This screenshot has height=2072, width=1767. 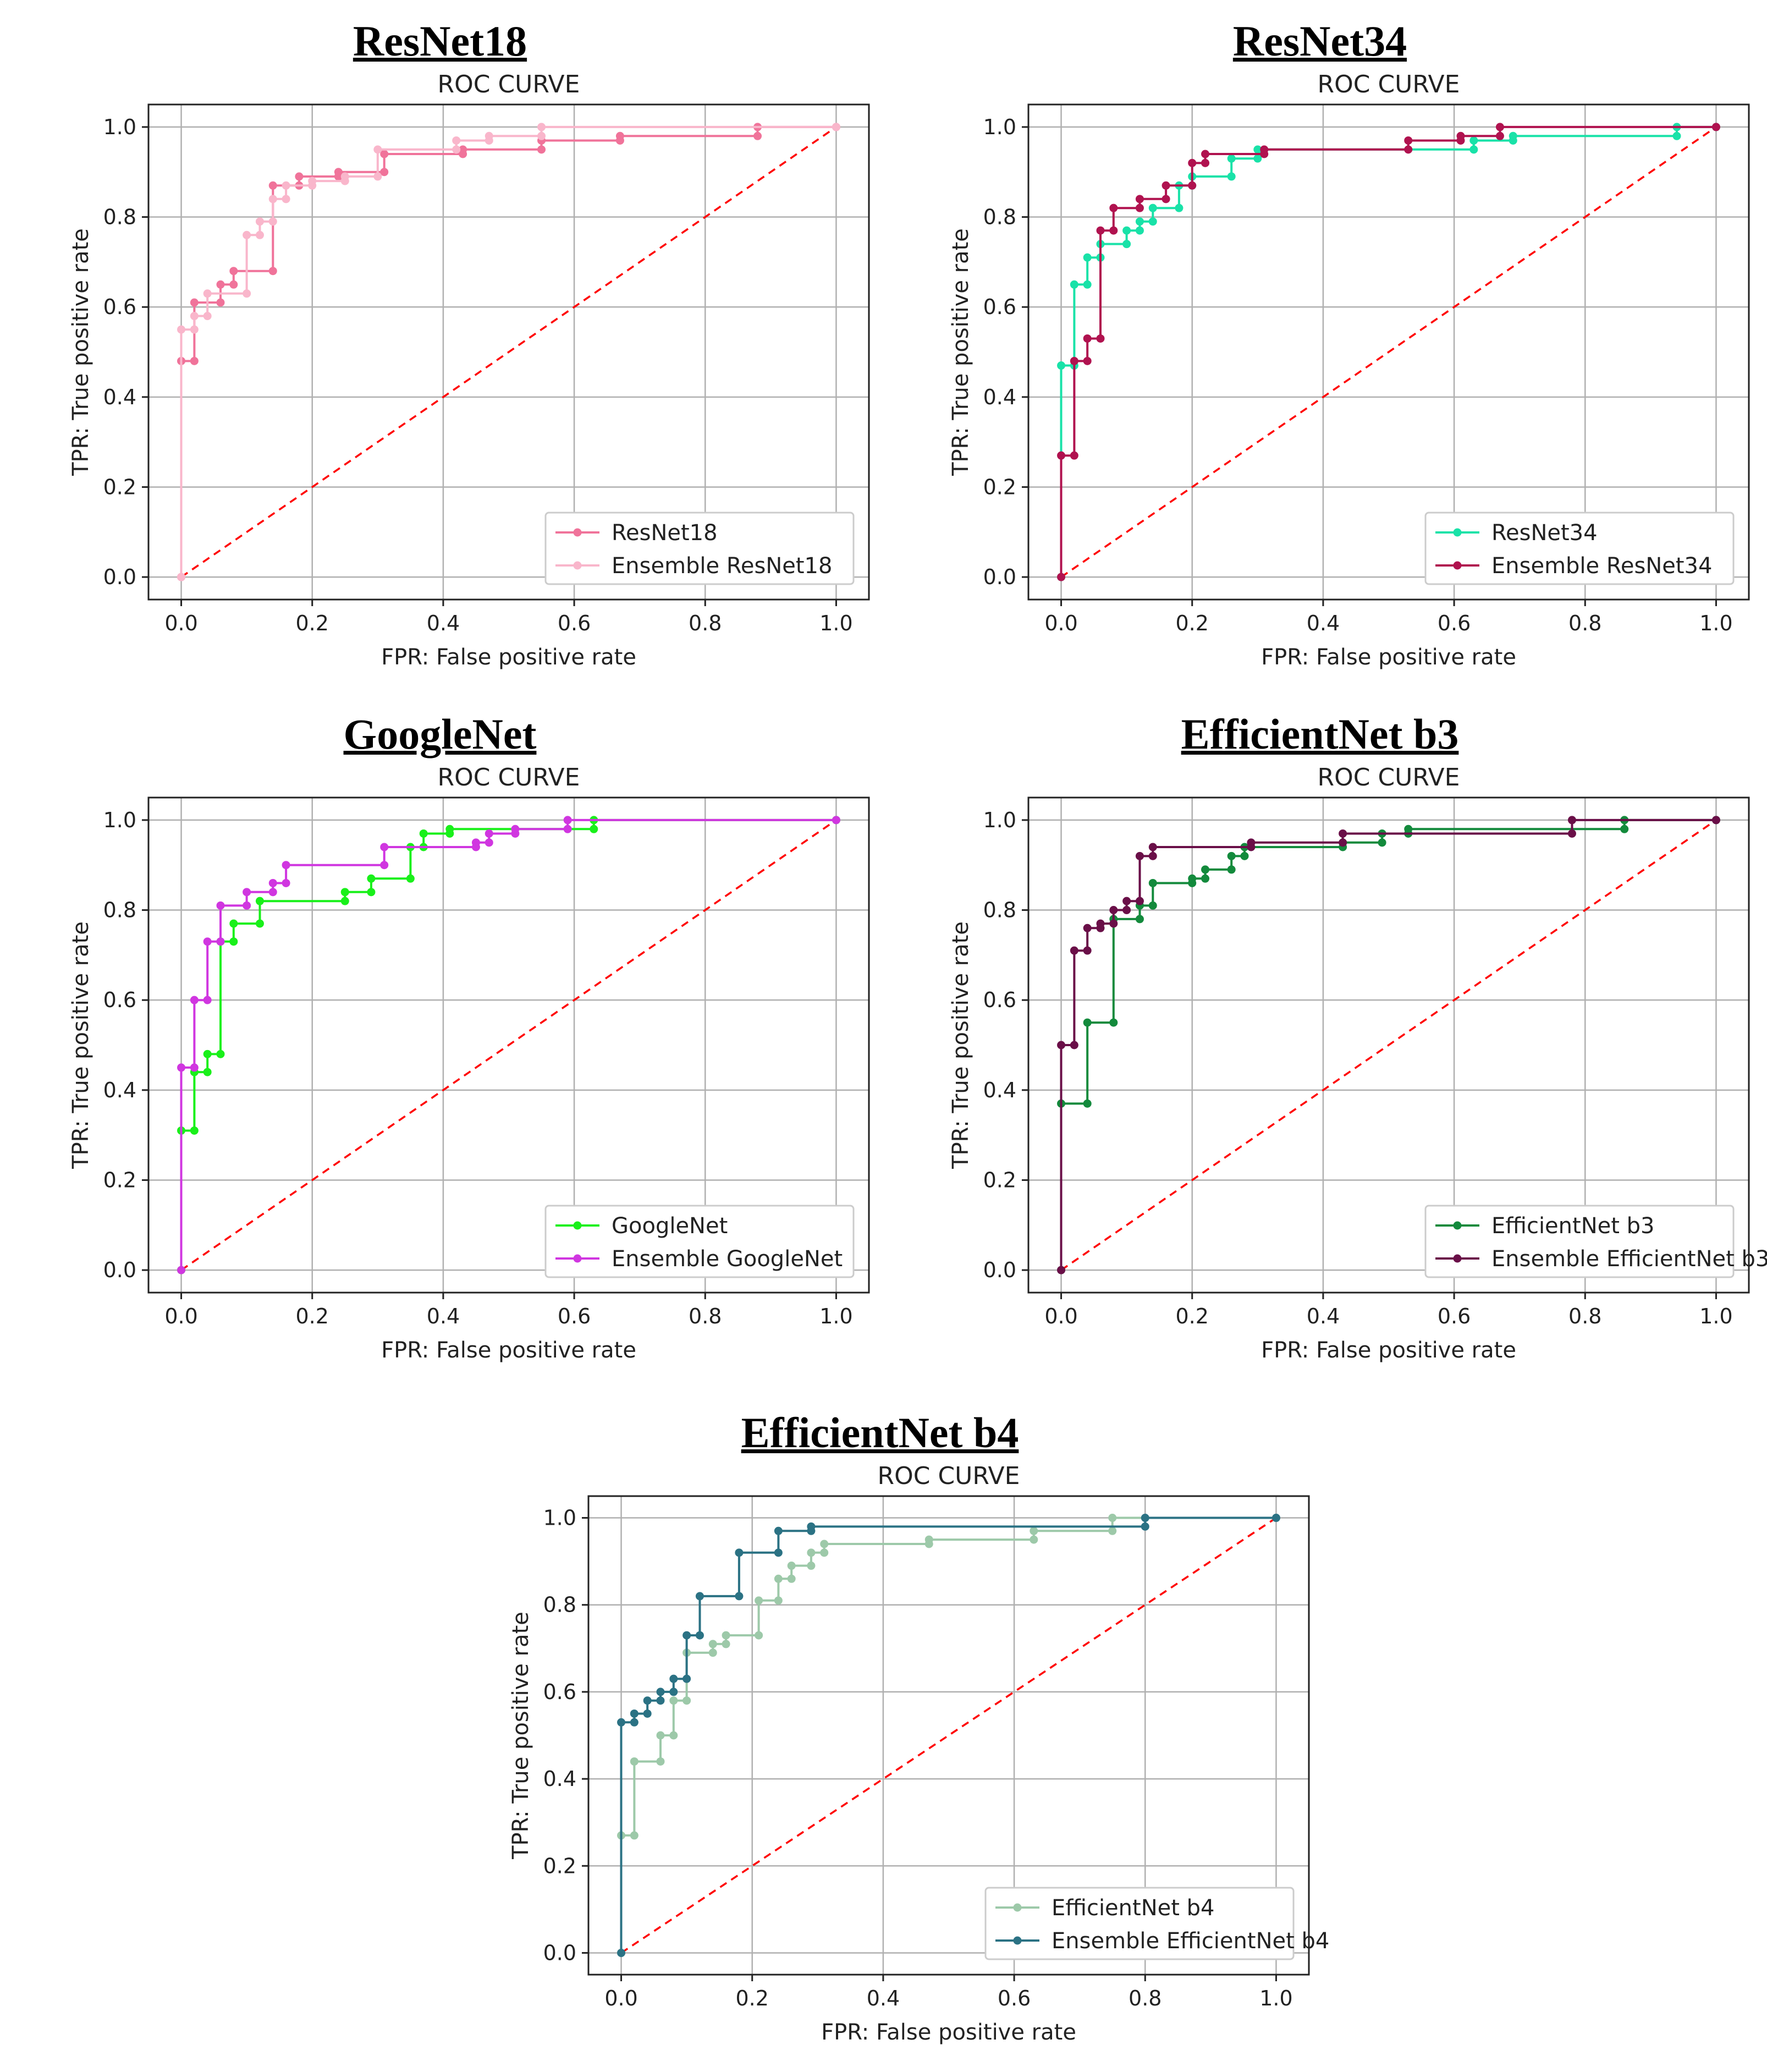 What do you see at coordinates (999, 487) in the screenshot?
I see `y-tick-label: 0.2` at bounding box center [999, 487].